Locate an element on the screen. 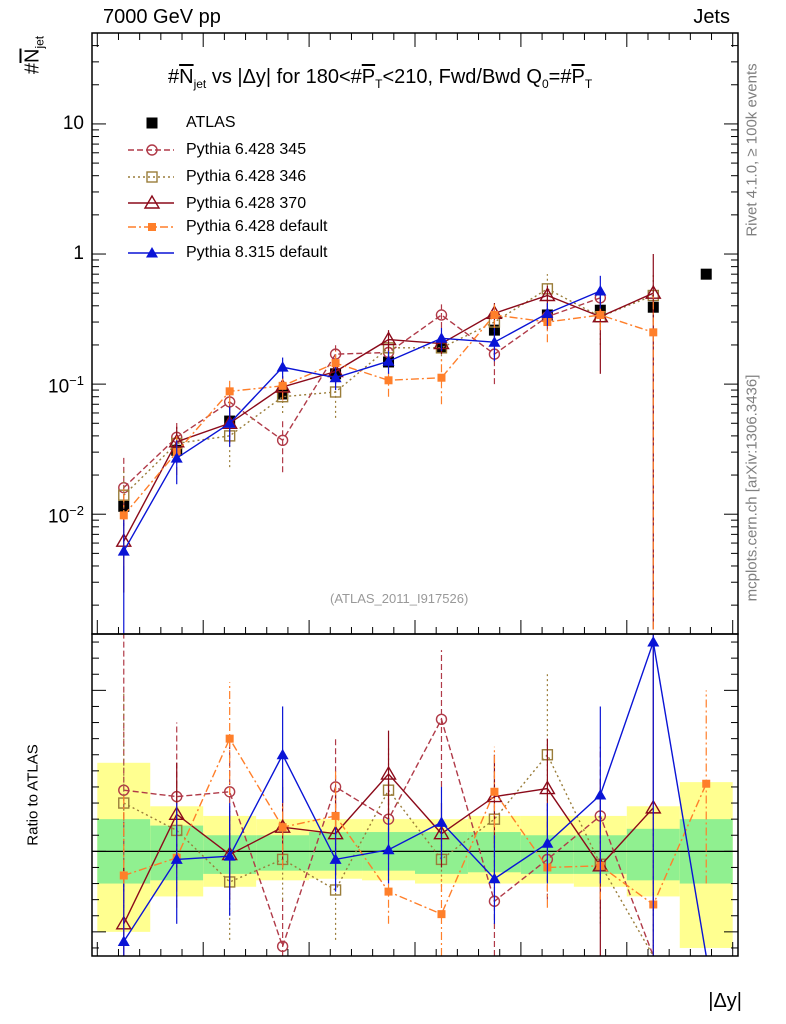  x-axis-label: |Δy| is located at coordinates (725, 1001).